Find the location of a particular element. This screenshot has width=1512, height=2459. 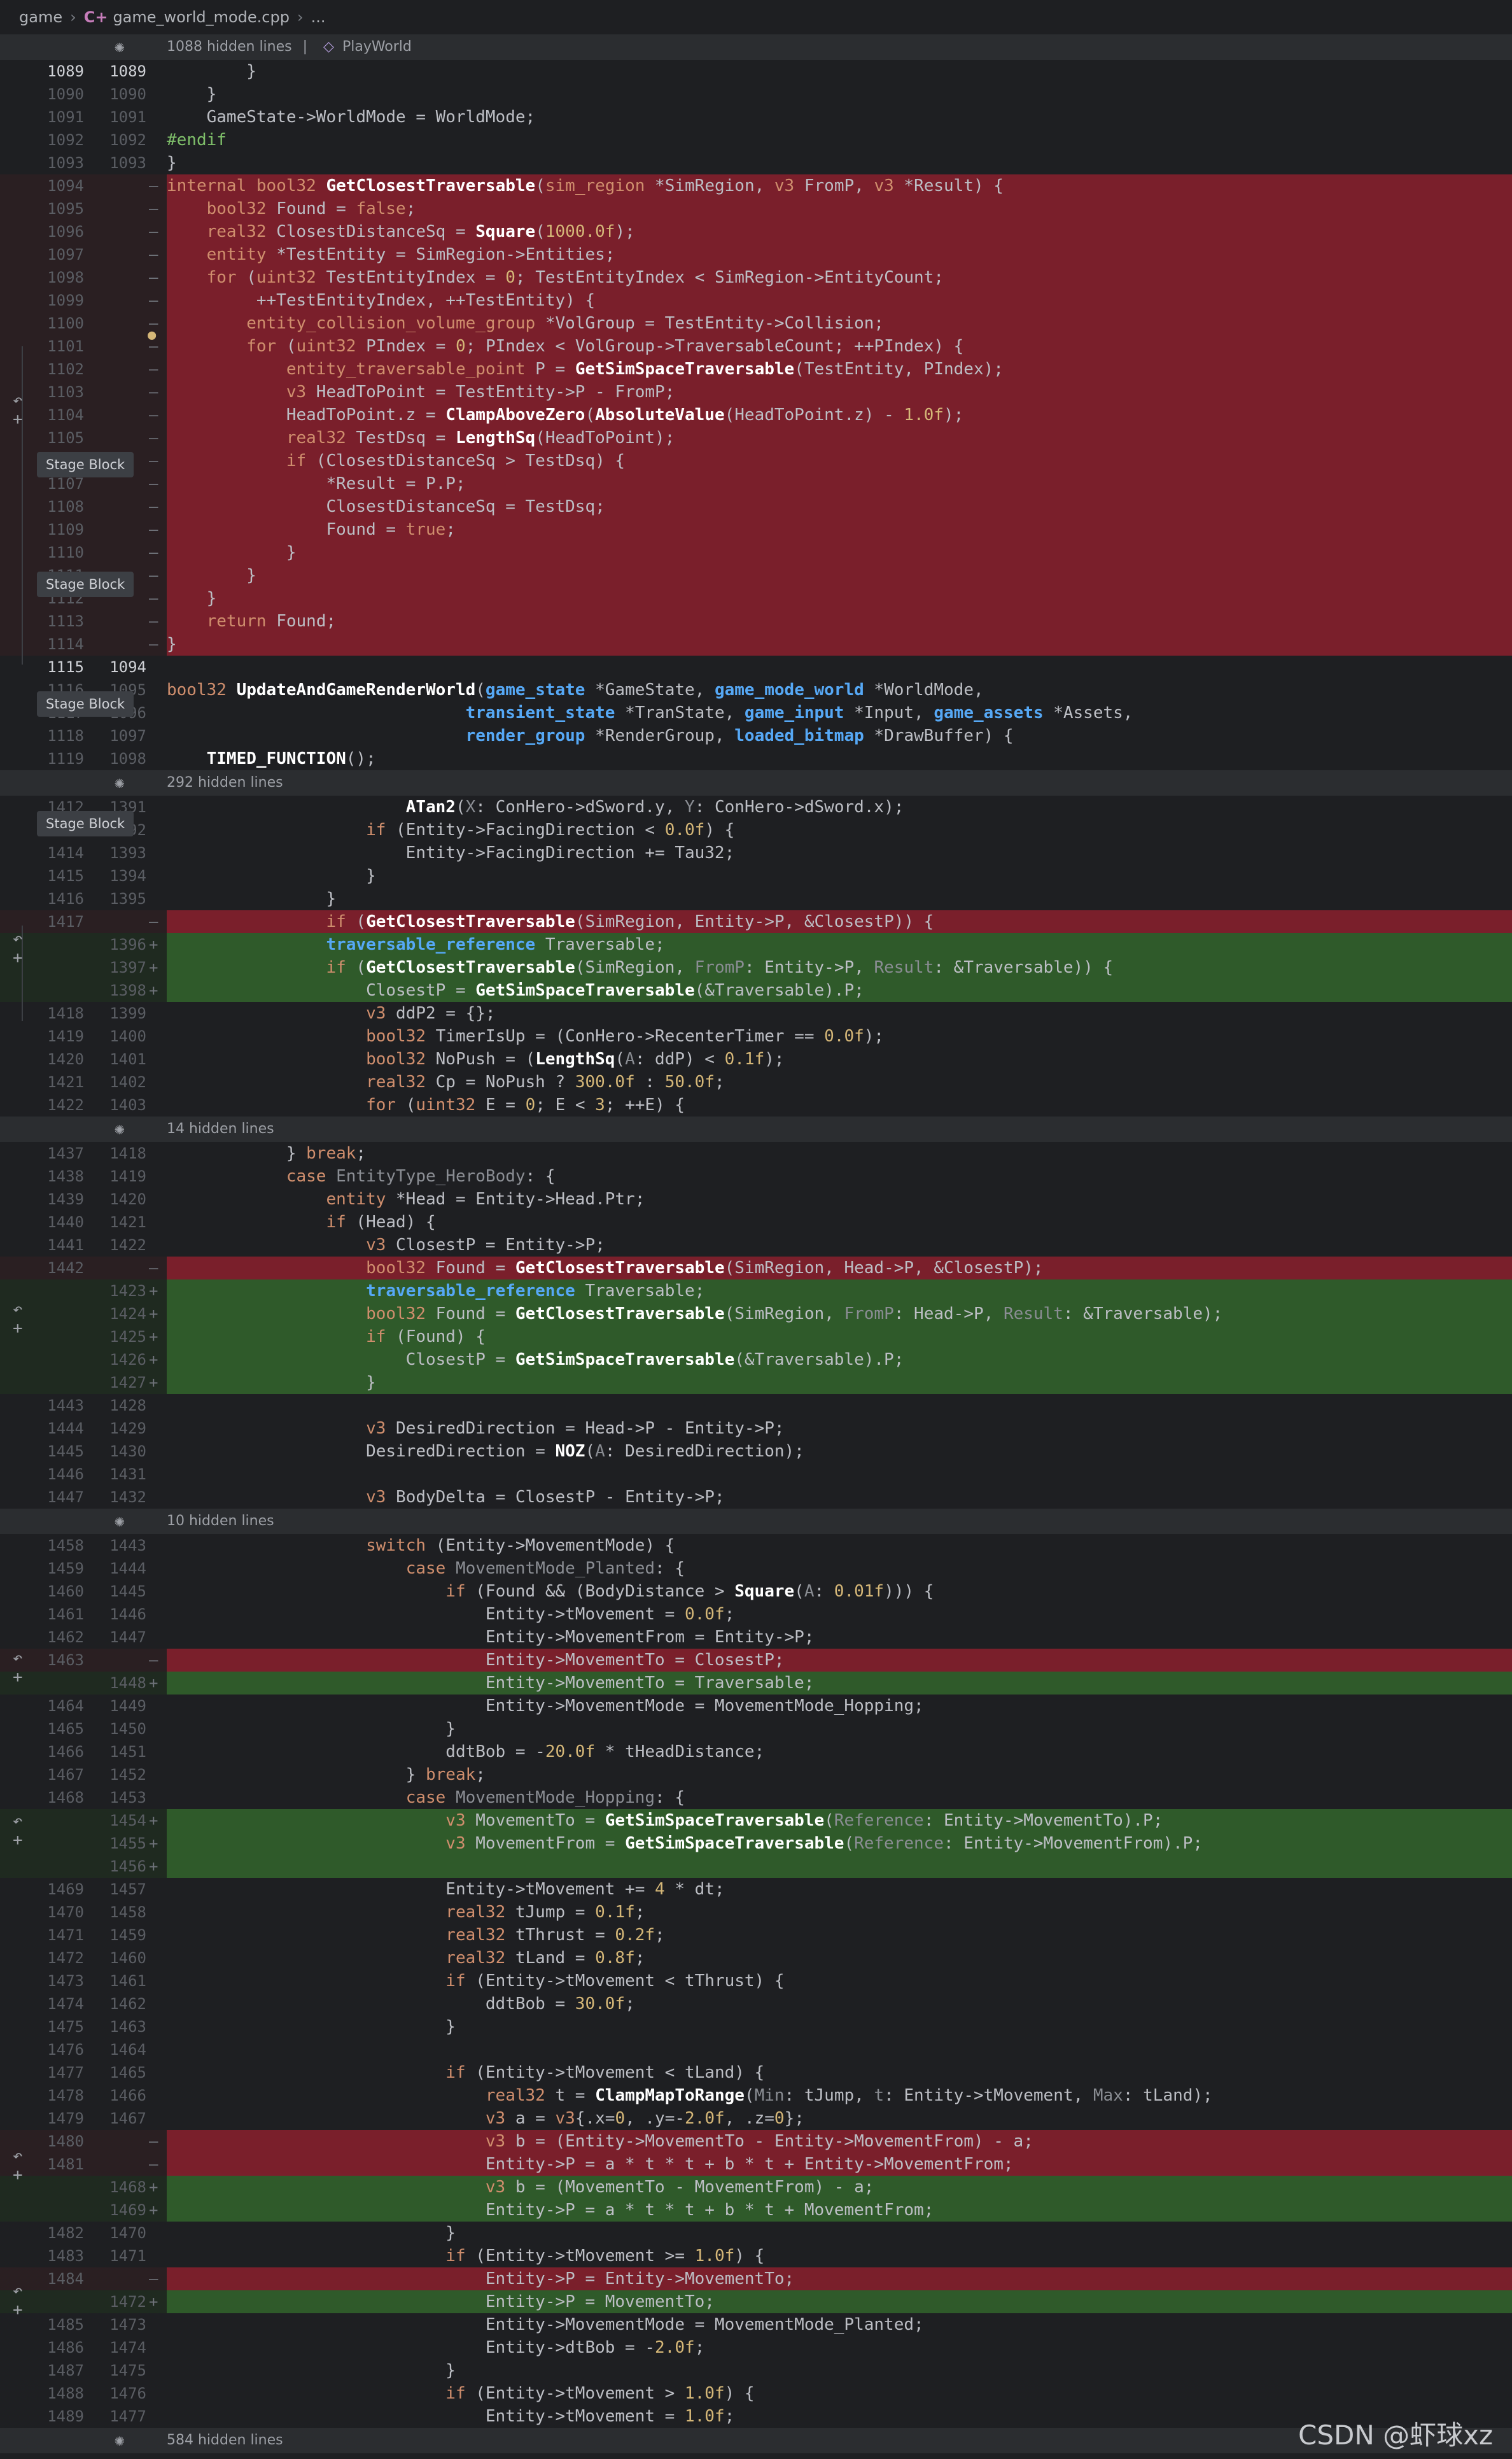

context-line: 1115 1094 is located at coordinates (756, 668).